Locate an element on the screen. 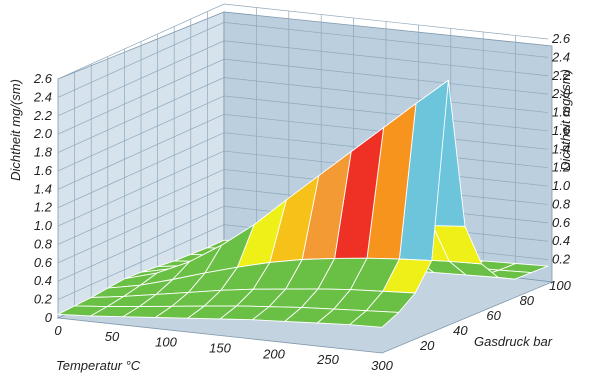  z-tick-label-left: 2.2 is located at coordinates (43, 115).